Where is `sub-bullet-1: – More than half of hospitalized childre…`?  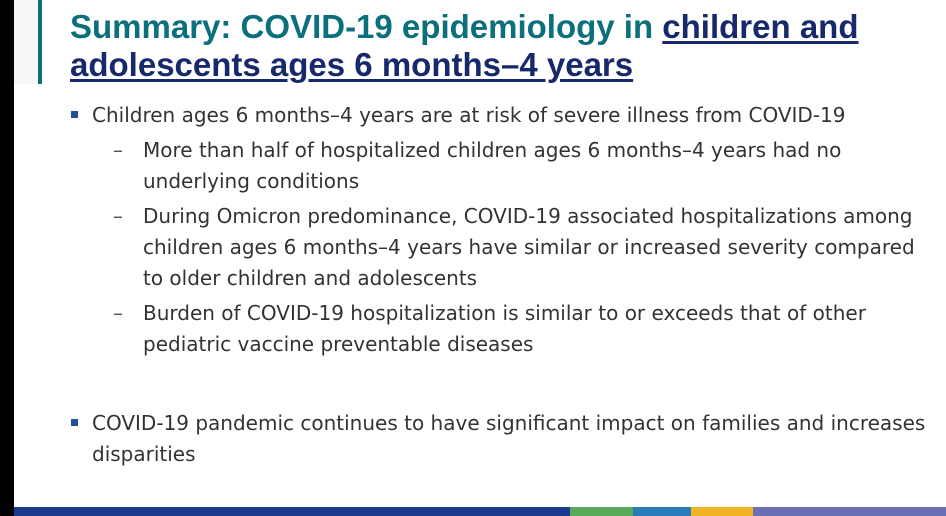
sub-bullet-1: – More than half of hospitalized childre… is located at coordinates (500, 166).